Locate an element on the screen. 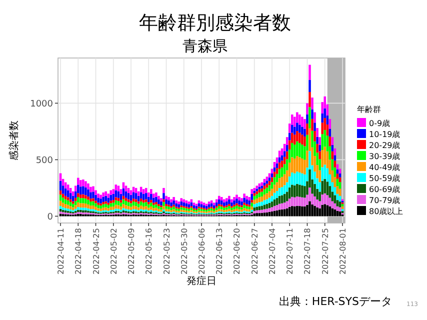 This screenshot has height=320, width=427. legend-label: 10-19歳 is located at coordinates (384, 134).